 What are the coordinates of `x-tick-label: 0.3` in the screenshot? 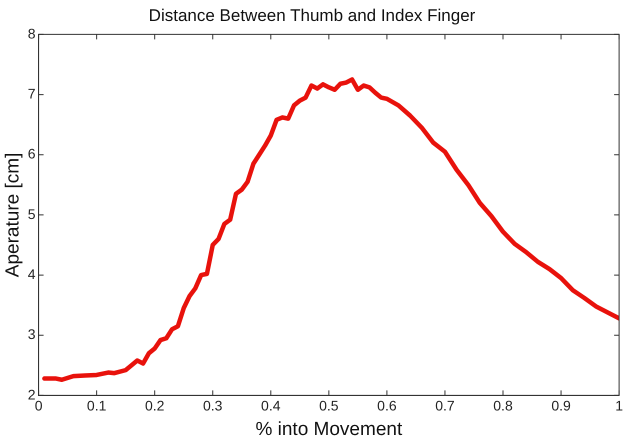 It's located at (213, 406).